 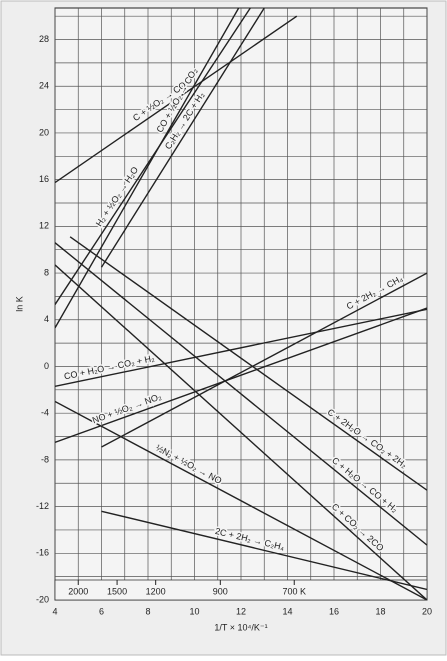 I want to click on x-tick-label: 10, so click(x=194, y=611).